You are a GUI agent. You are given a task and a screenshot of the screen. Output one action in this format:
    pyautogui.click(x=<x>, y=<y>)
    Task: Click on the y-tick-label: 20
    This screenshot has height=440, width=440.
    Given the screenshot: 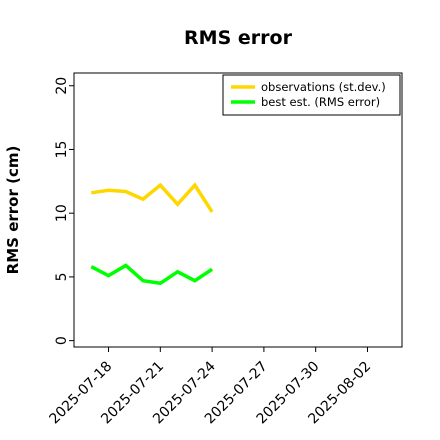 What is the action you would take?
    pyautogui.click(x=62, y=86)
    